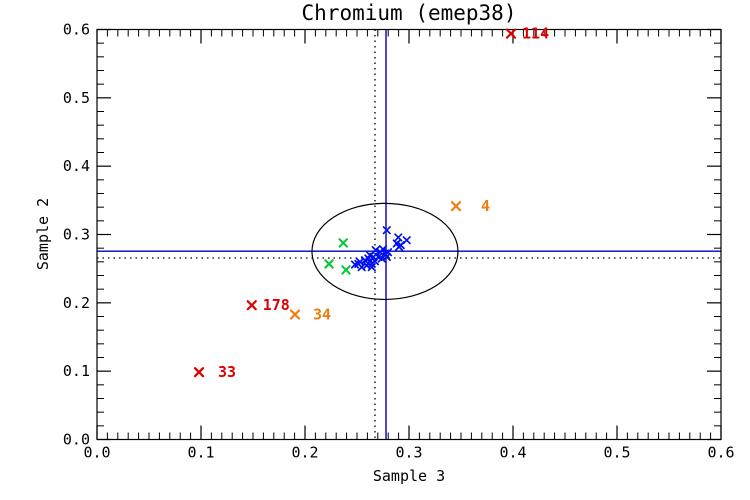 Image resolution: width=750 pixels, height=500 pixels. What do you see at coordinates (227, 372) in the screenshot?
I see `point-label-33: 33` at bounding box center [227, 372].